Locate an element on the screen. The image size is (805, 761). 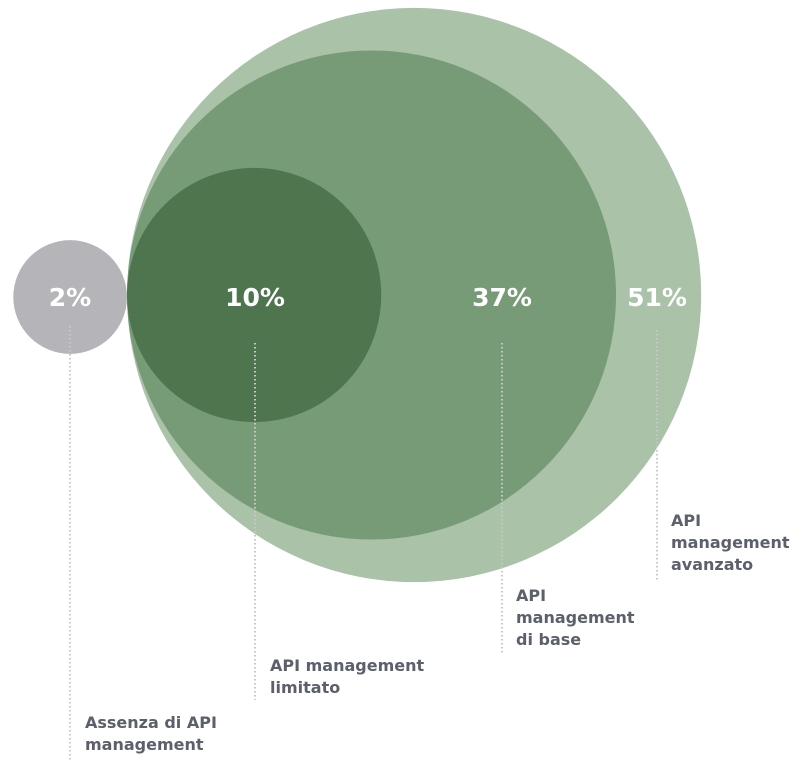
value-label: 37% is located at coordinates (502, 297).